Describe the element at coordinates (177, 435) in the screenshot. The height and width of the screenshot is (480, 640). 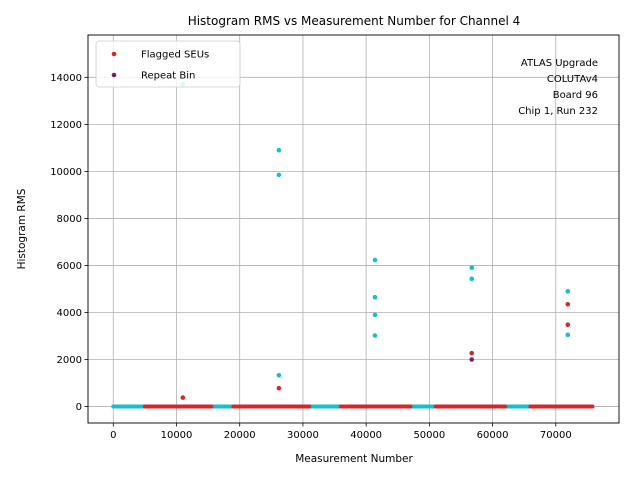
I see `x-tick-label: 10000` at that location.